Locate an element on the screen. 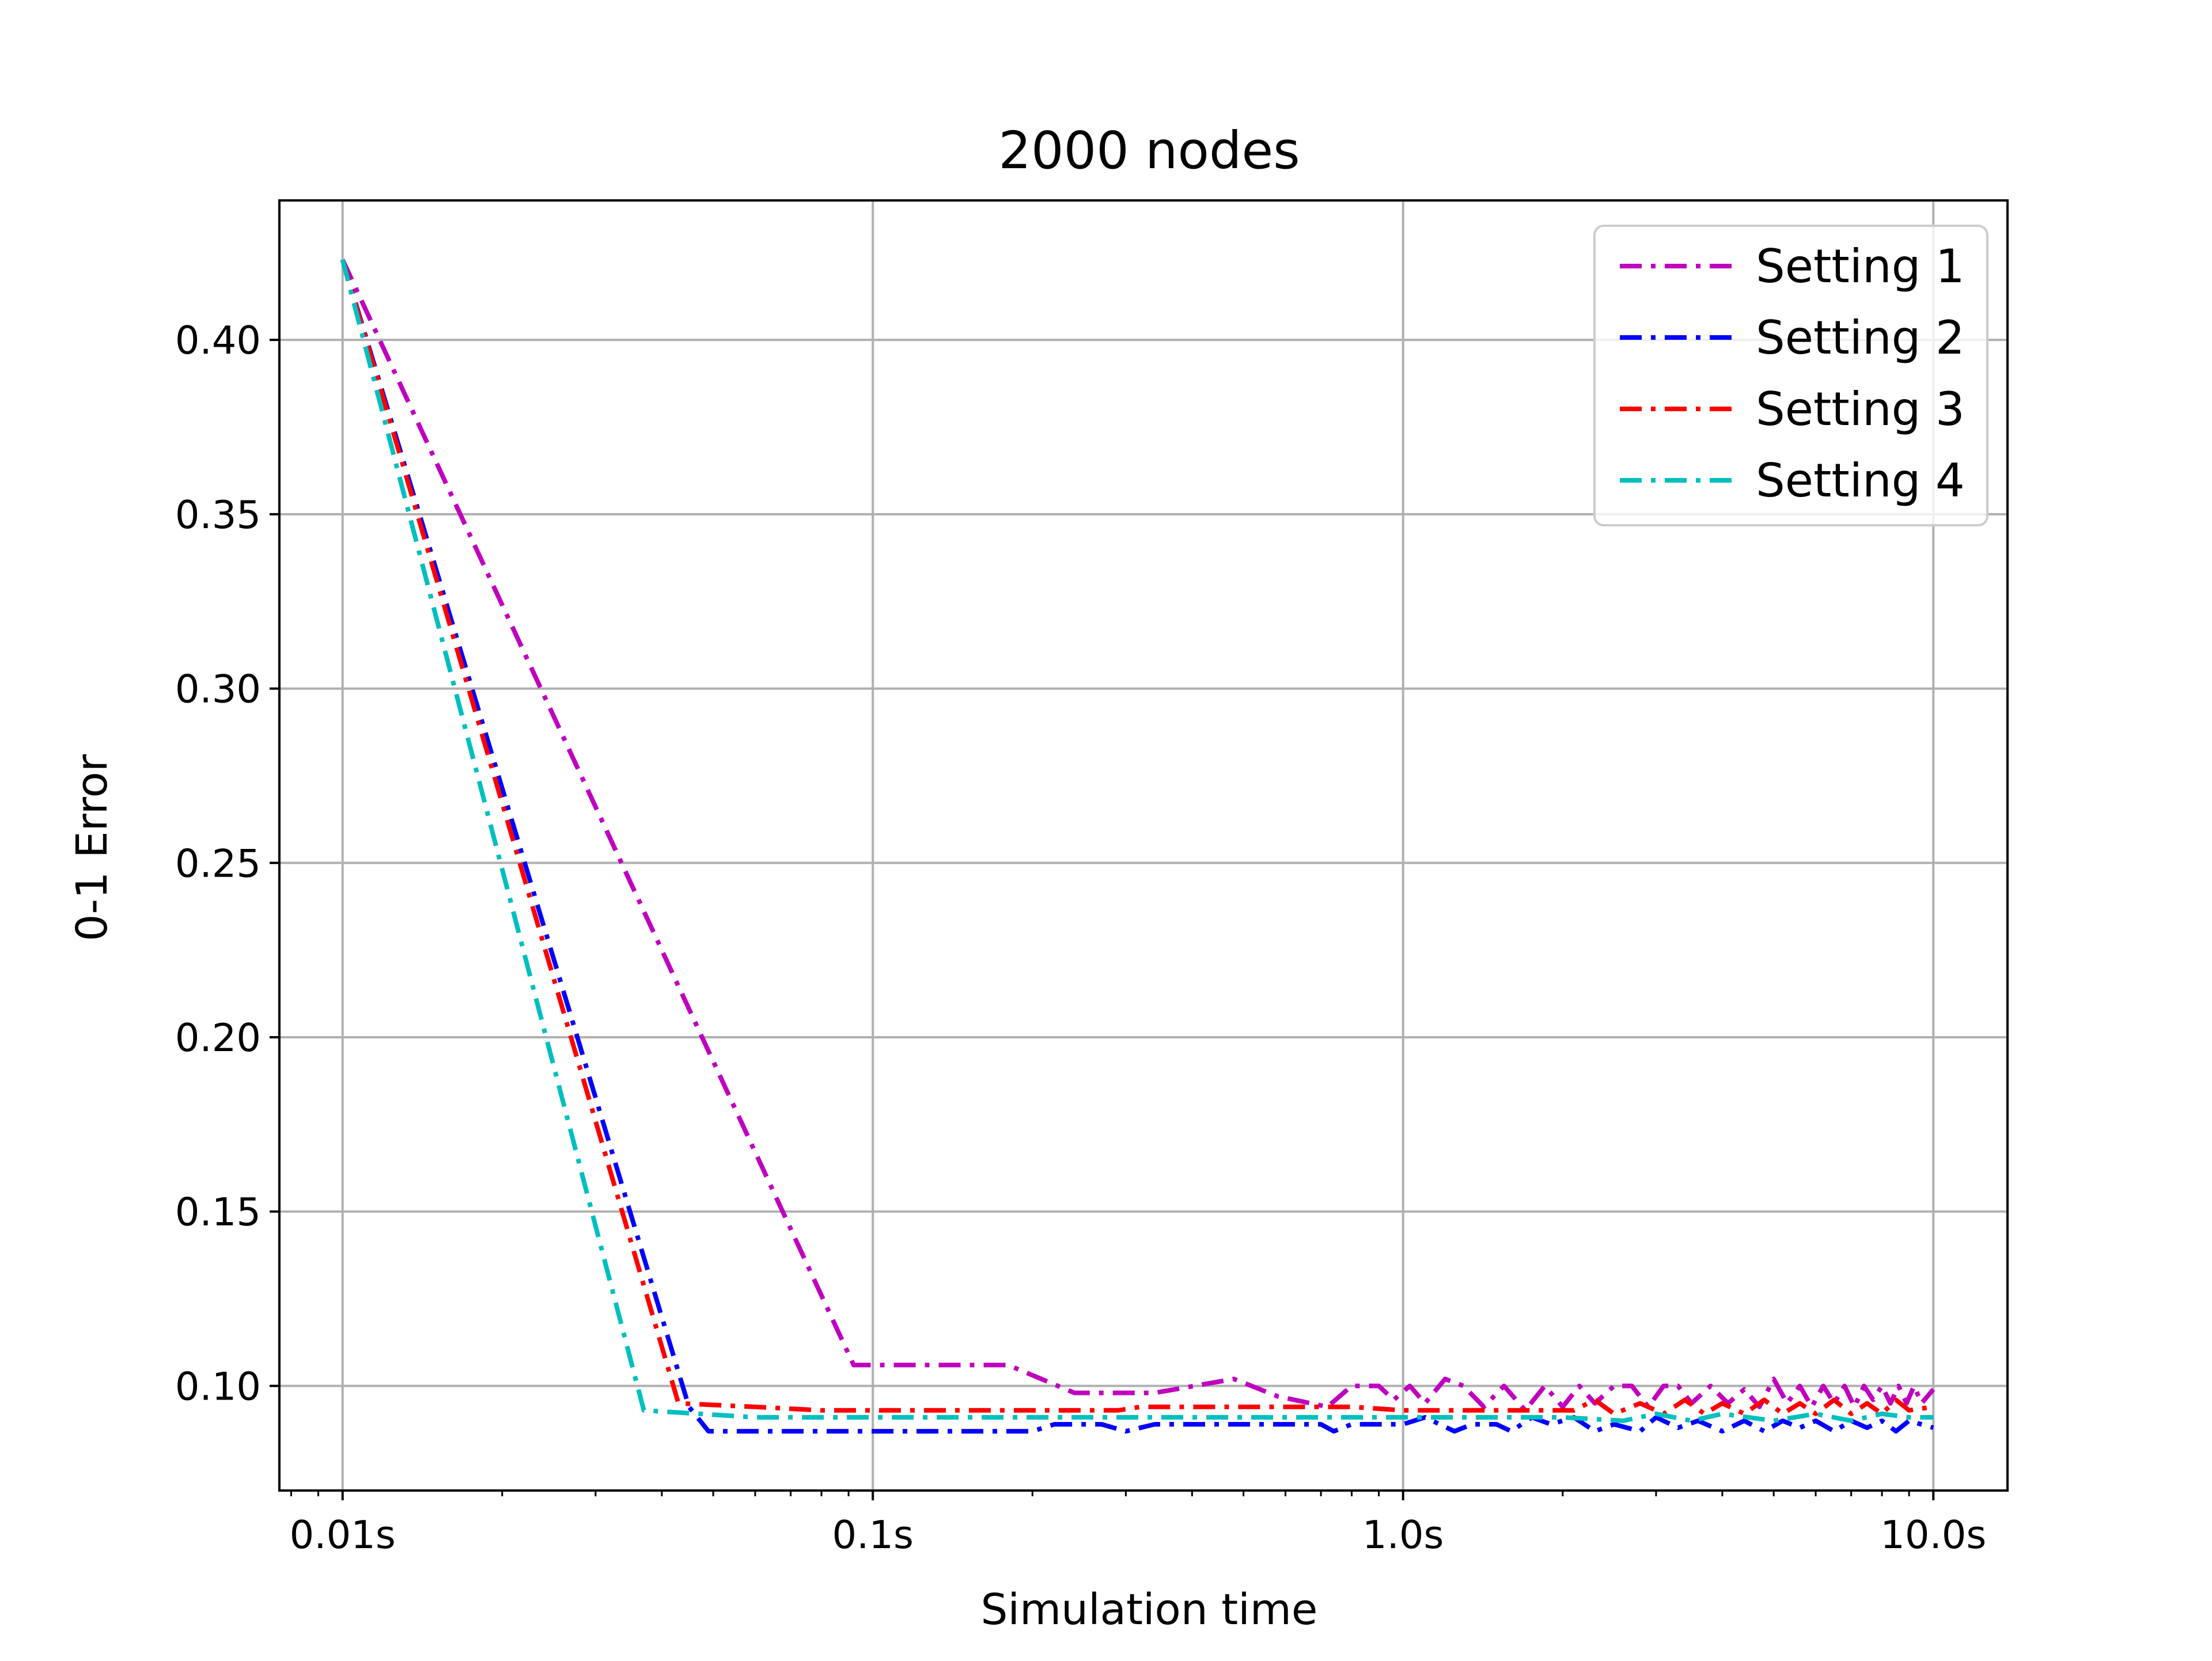 The width and height of the screenshot is (2212, 1661). x-tick-label: 0.1s is located at coordinates (872, 1534).